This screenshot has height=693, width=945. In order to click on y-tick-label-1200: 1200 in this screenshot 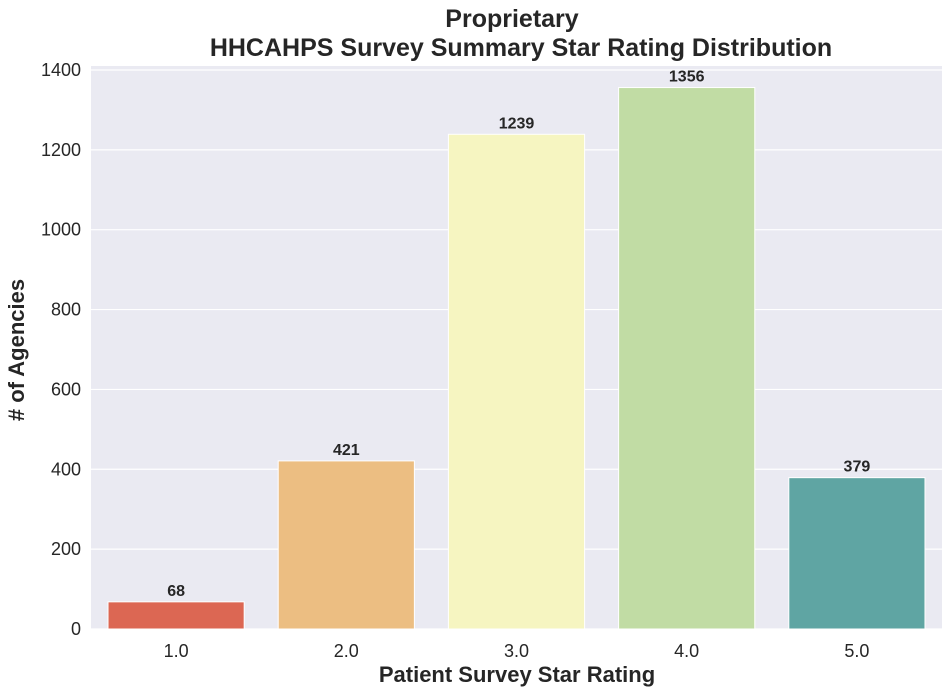, I will do `click(61, 150)`.